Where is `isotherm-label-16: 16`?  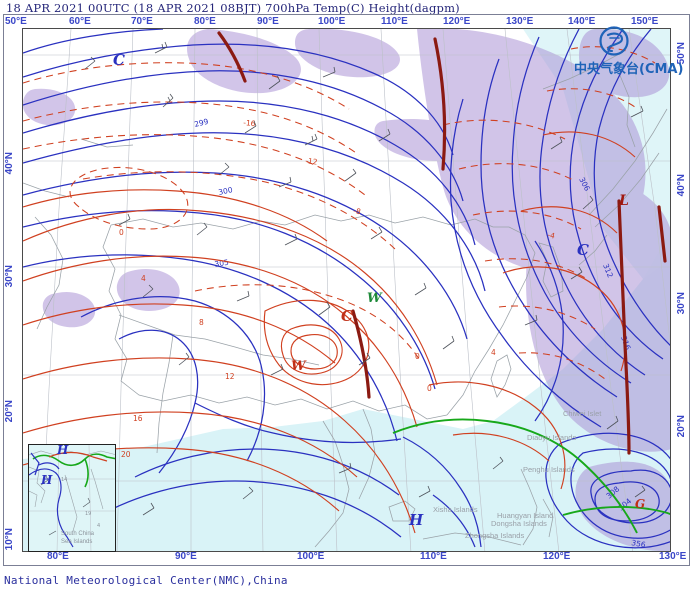 isotherm-label-16: 16 is located at coordinates (138, 418).